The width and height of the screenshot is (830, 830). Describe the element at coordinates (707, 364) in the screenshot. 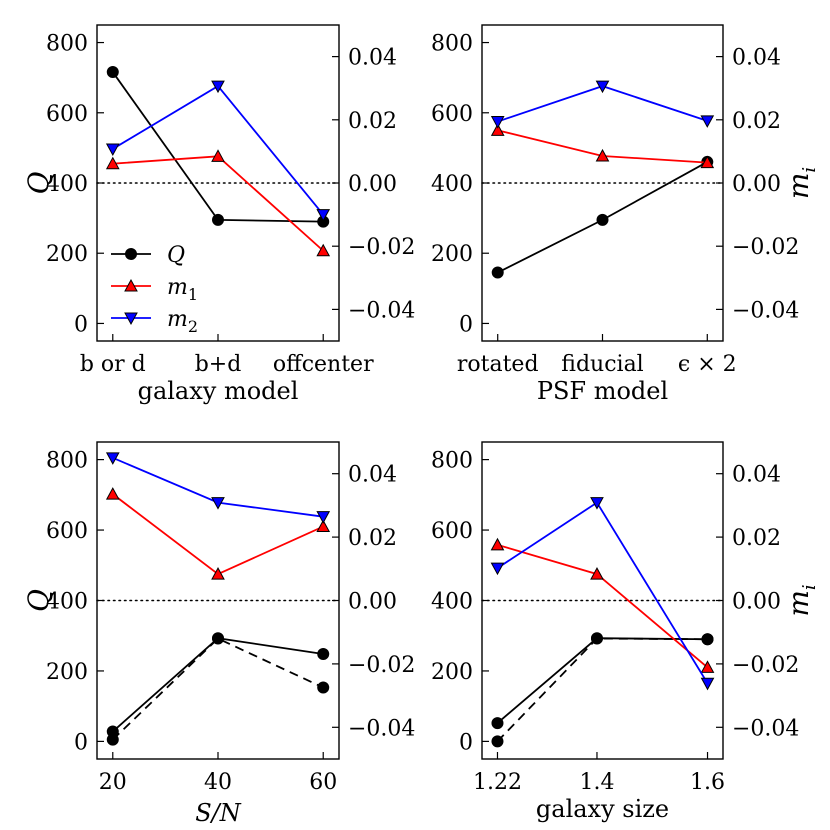

I see `x-tick-label: ϵ × 2` at that location.